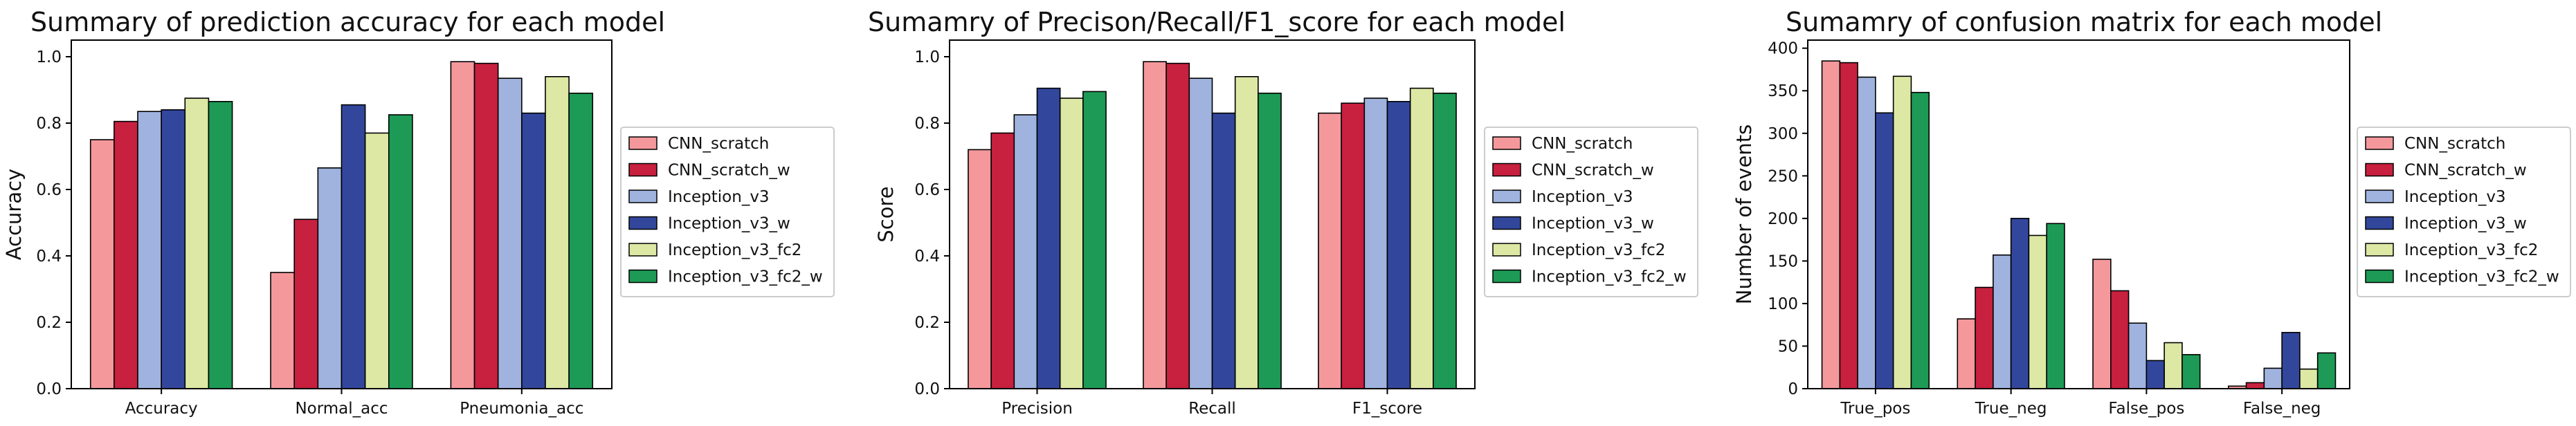  What do you see at coordinates (2255, 386) in the screenshot?
I see `bar-cnn-scratch-w-false-neg` at bounding box center [2255, 386].